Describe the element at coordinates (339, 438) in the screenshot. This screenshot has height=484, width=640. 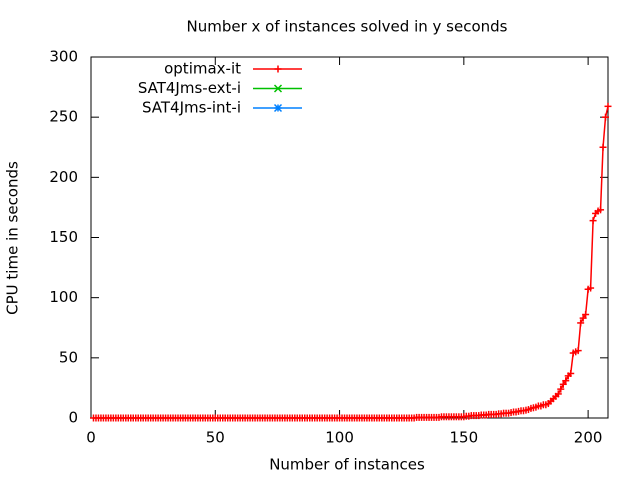
I see `x-tick-label: 100` at that location.